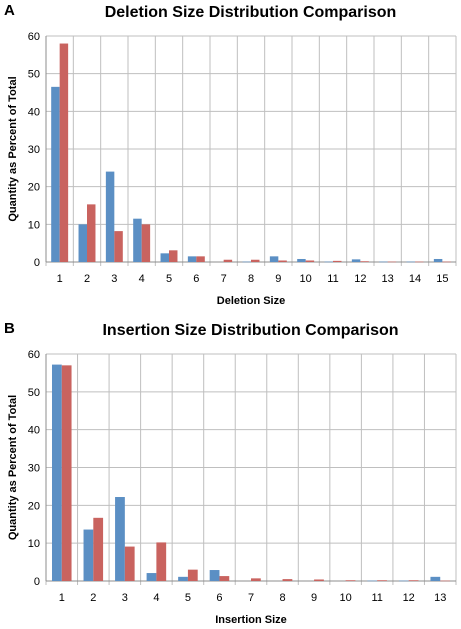  Describe the element at coordinates (250, 330) in the screenshot. I see `chart-title: Insertion Size Distribution Comparison` at that location.